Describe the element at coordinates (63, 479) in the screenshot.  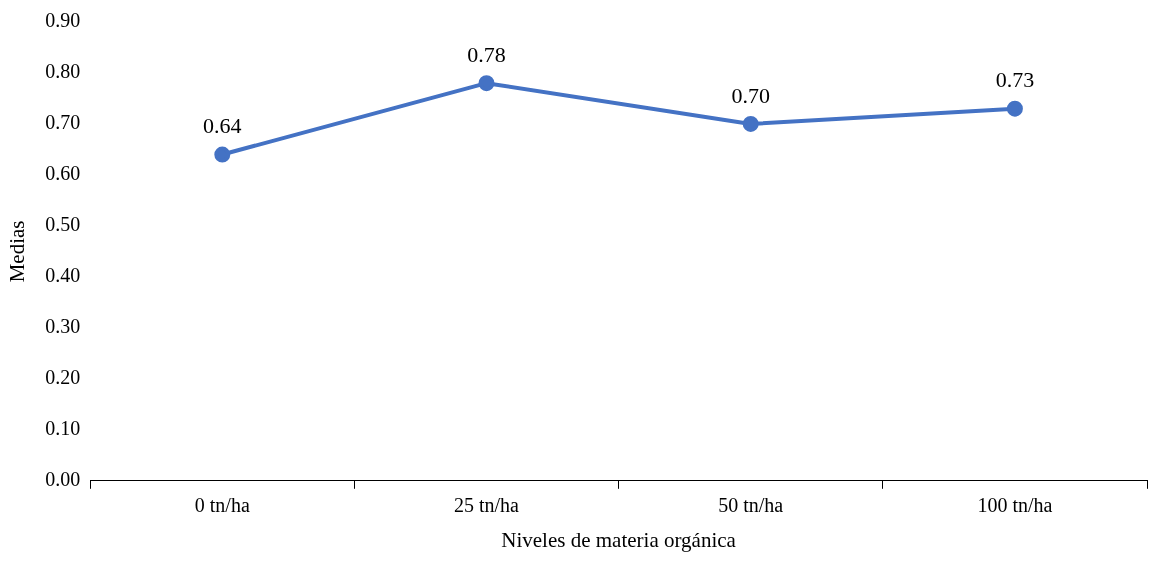
I see `y-tick-label: 0.00` at that location.